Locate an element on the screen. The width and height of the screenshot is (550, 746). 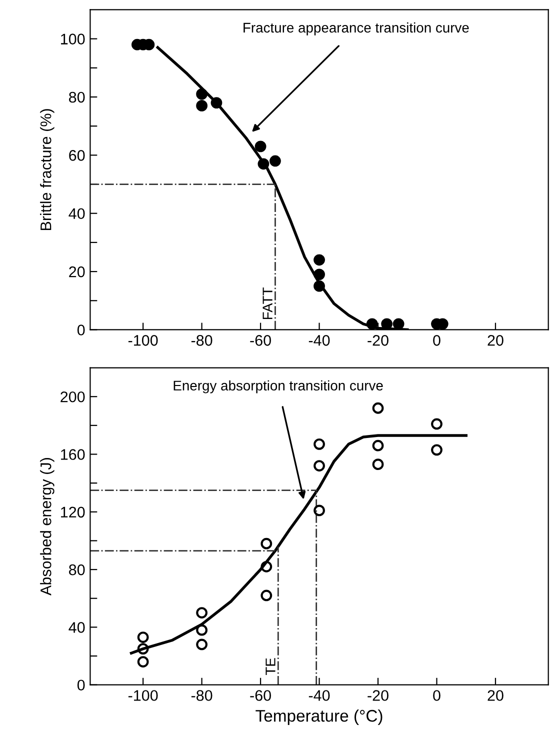
y-tick-label: 60 is located at coordinates (77, 155).